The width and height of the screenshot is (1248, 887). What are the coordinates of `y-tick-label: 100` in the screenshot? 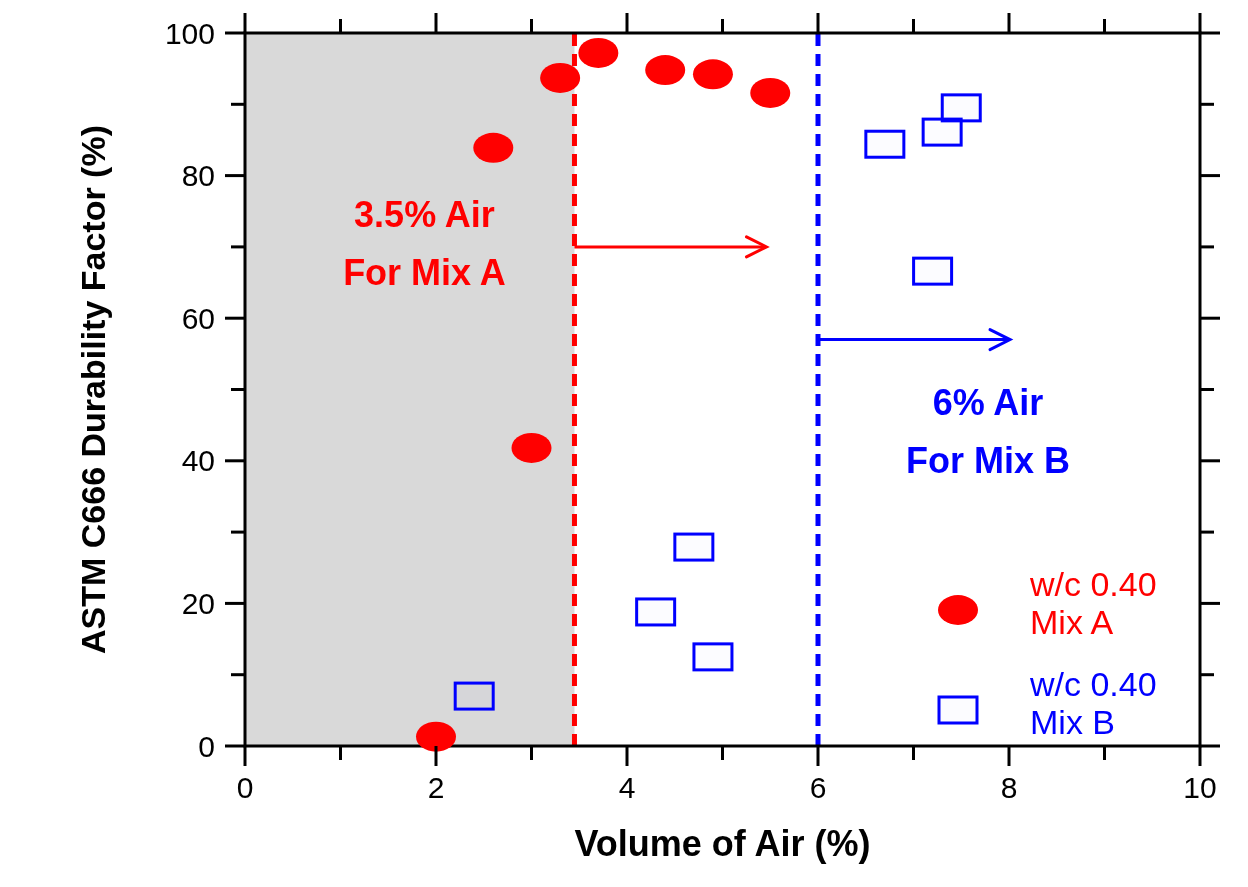 It's located at (189, 33).